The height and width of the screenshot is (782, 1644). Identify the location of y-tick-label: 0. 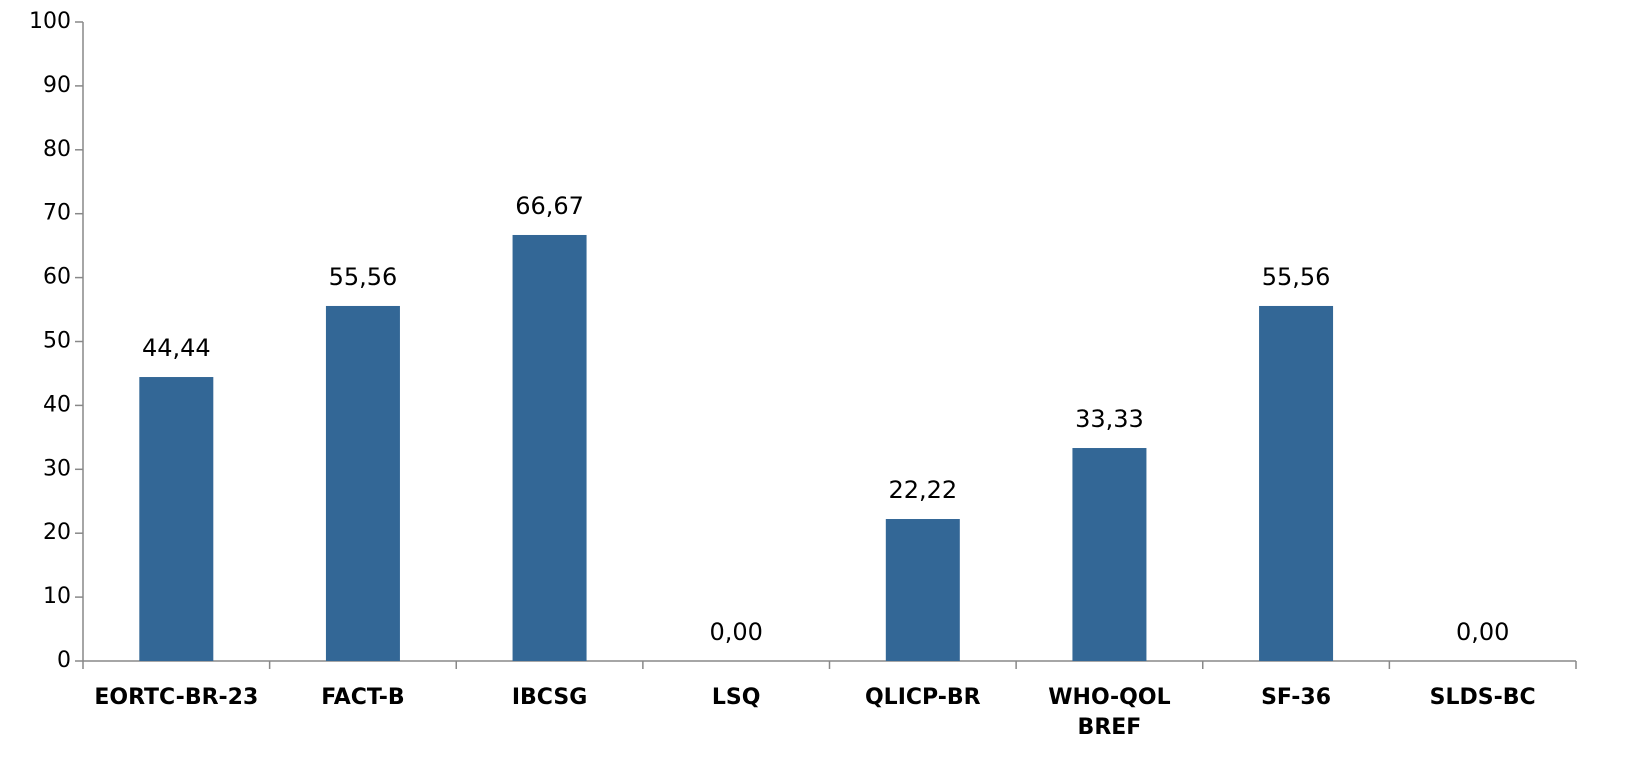
(64, 660).